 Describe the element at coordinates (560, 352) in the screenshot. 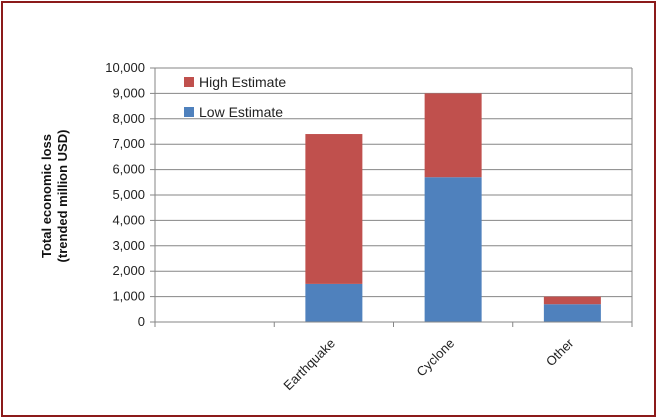

I see `x-category-label: Other` at that location.